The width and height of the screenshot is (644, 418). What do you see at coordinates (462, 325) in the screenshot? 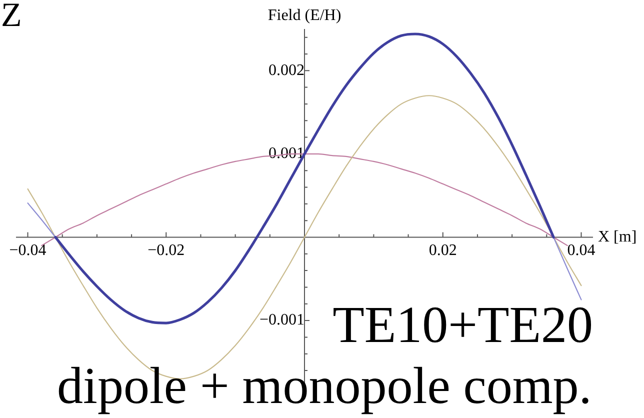
I see `annotation: TE10+TE20` at bounding box center [462, 325].